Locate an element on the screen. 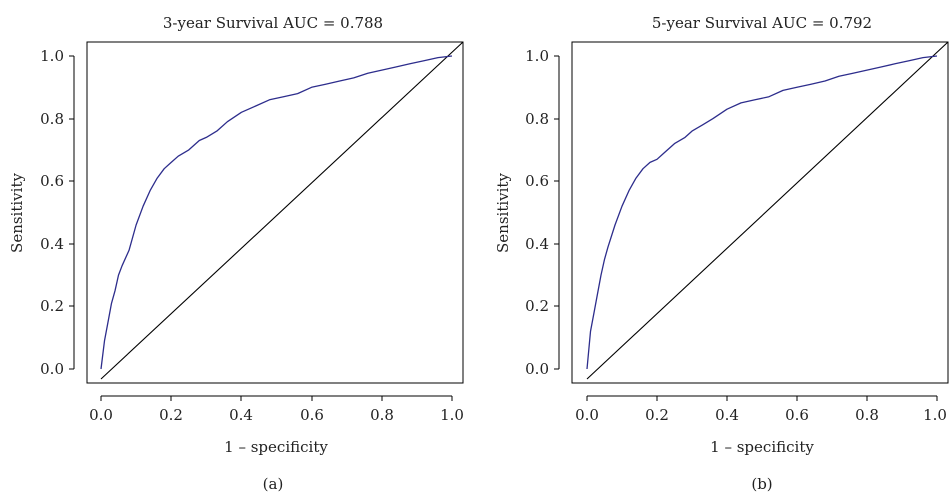  panel-label: (a) is located at coordinates (273, 484).